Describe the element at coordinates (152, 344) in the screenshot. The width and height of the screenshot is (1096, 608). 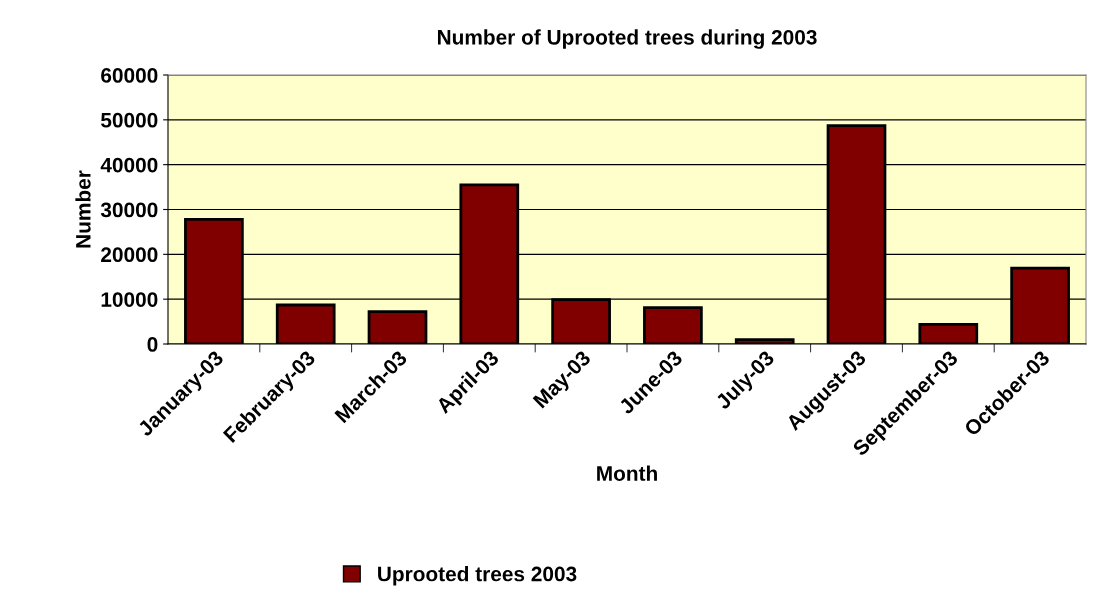
I see `y-tick-label: 0` at that location.